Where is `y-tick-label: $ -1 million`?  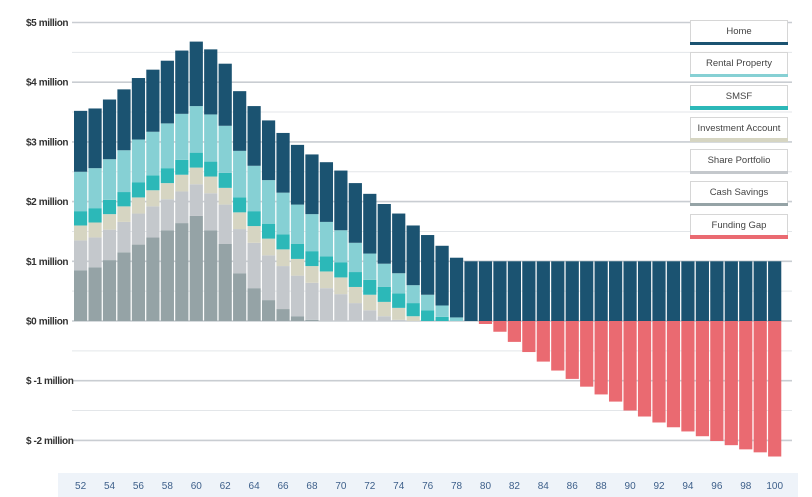 y-tick-label: $ -1 million is located at coordinates (50, 381).